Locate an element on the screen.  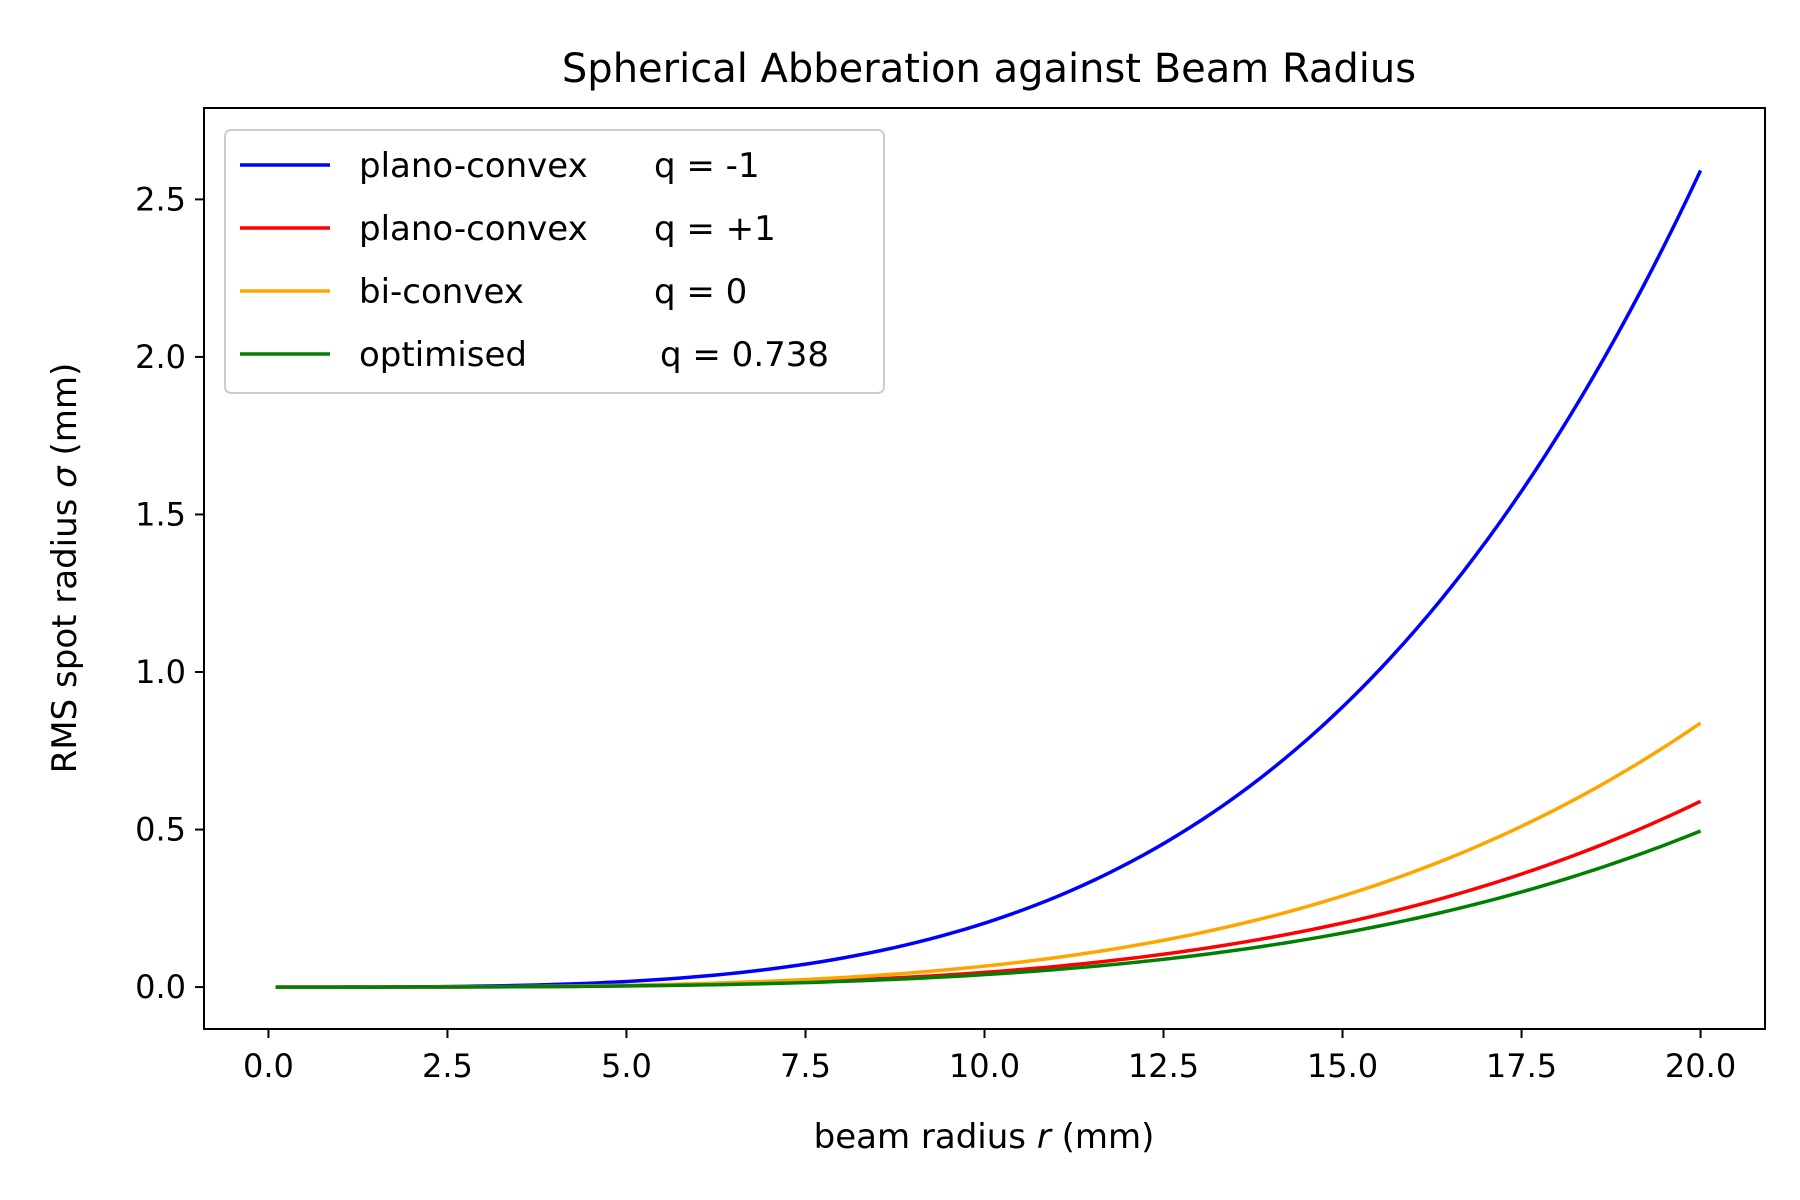
x-tick-label: 17.5 is located at coordinates (1521, 1066).